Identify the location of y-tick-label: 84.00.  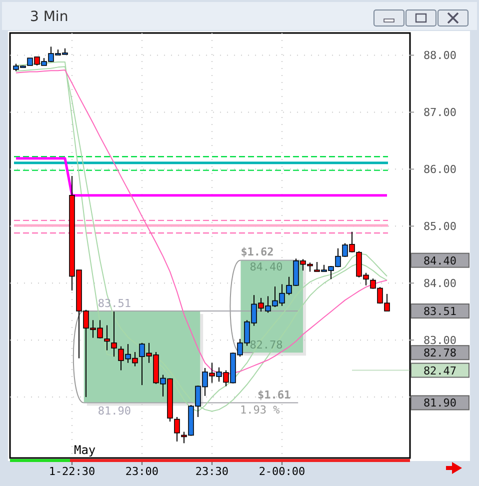
(440, 283).